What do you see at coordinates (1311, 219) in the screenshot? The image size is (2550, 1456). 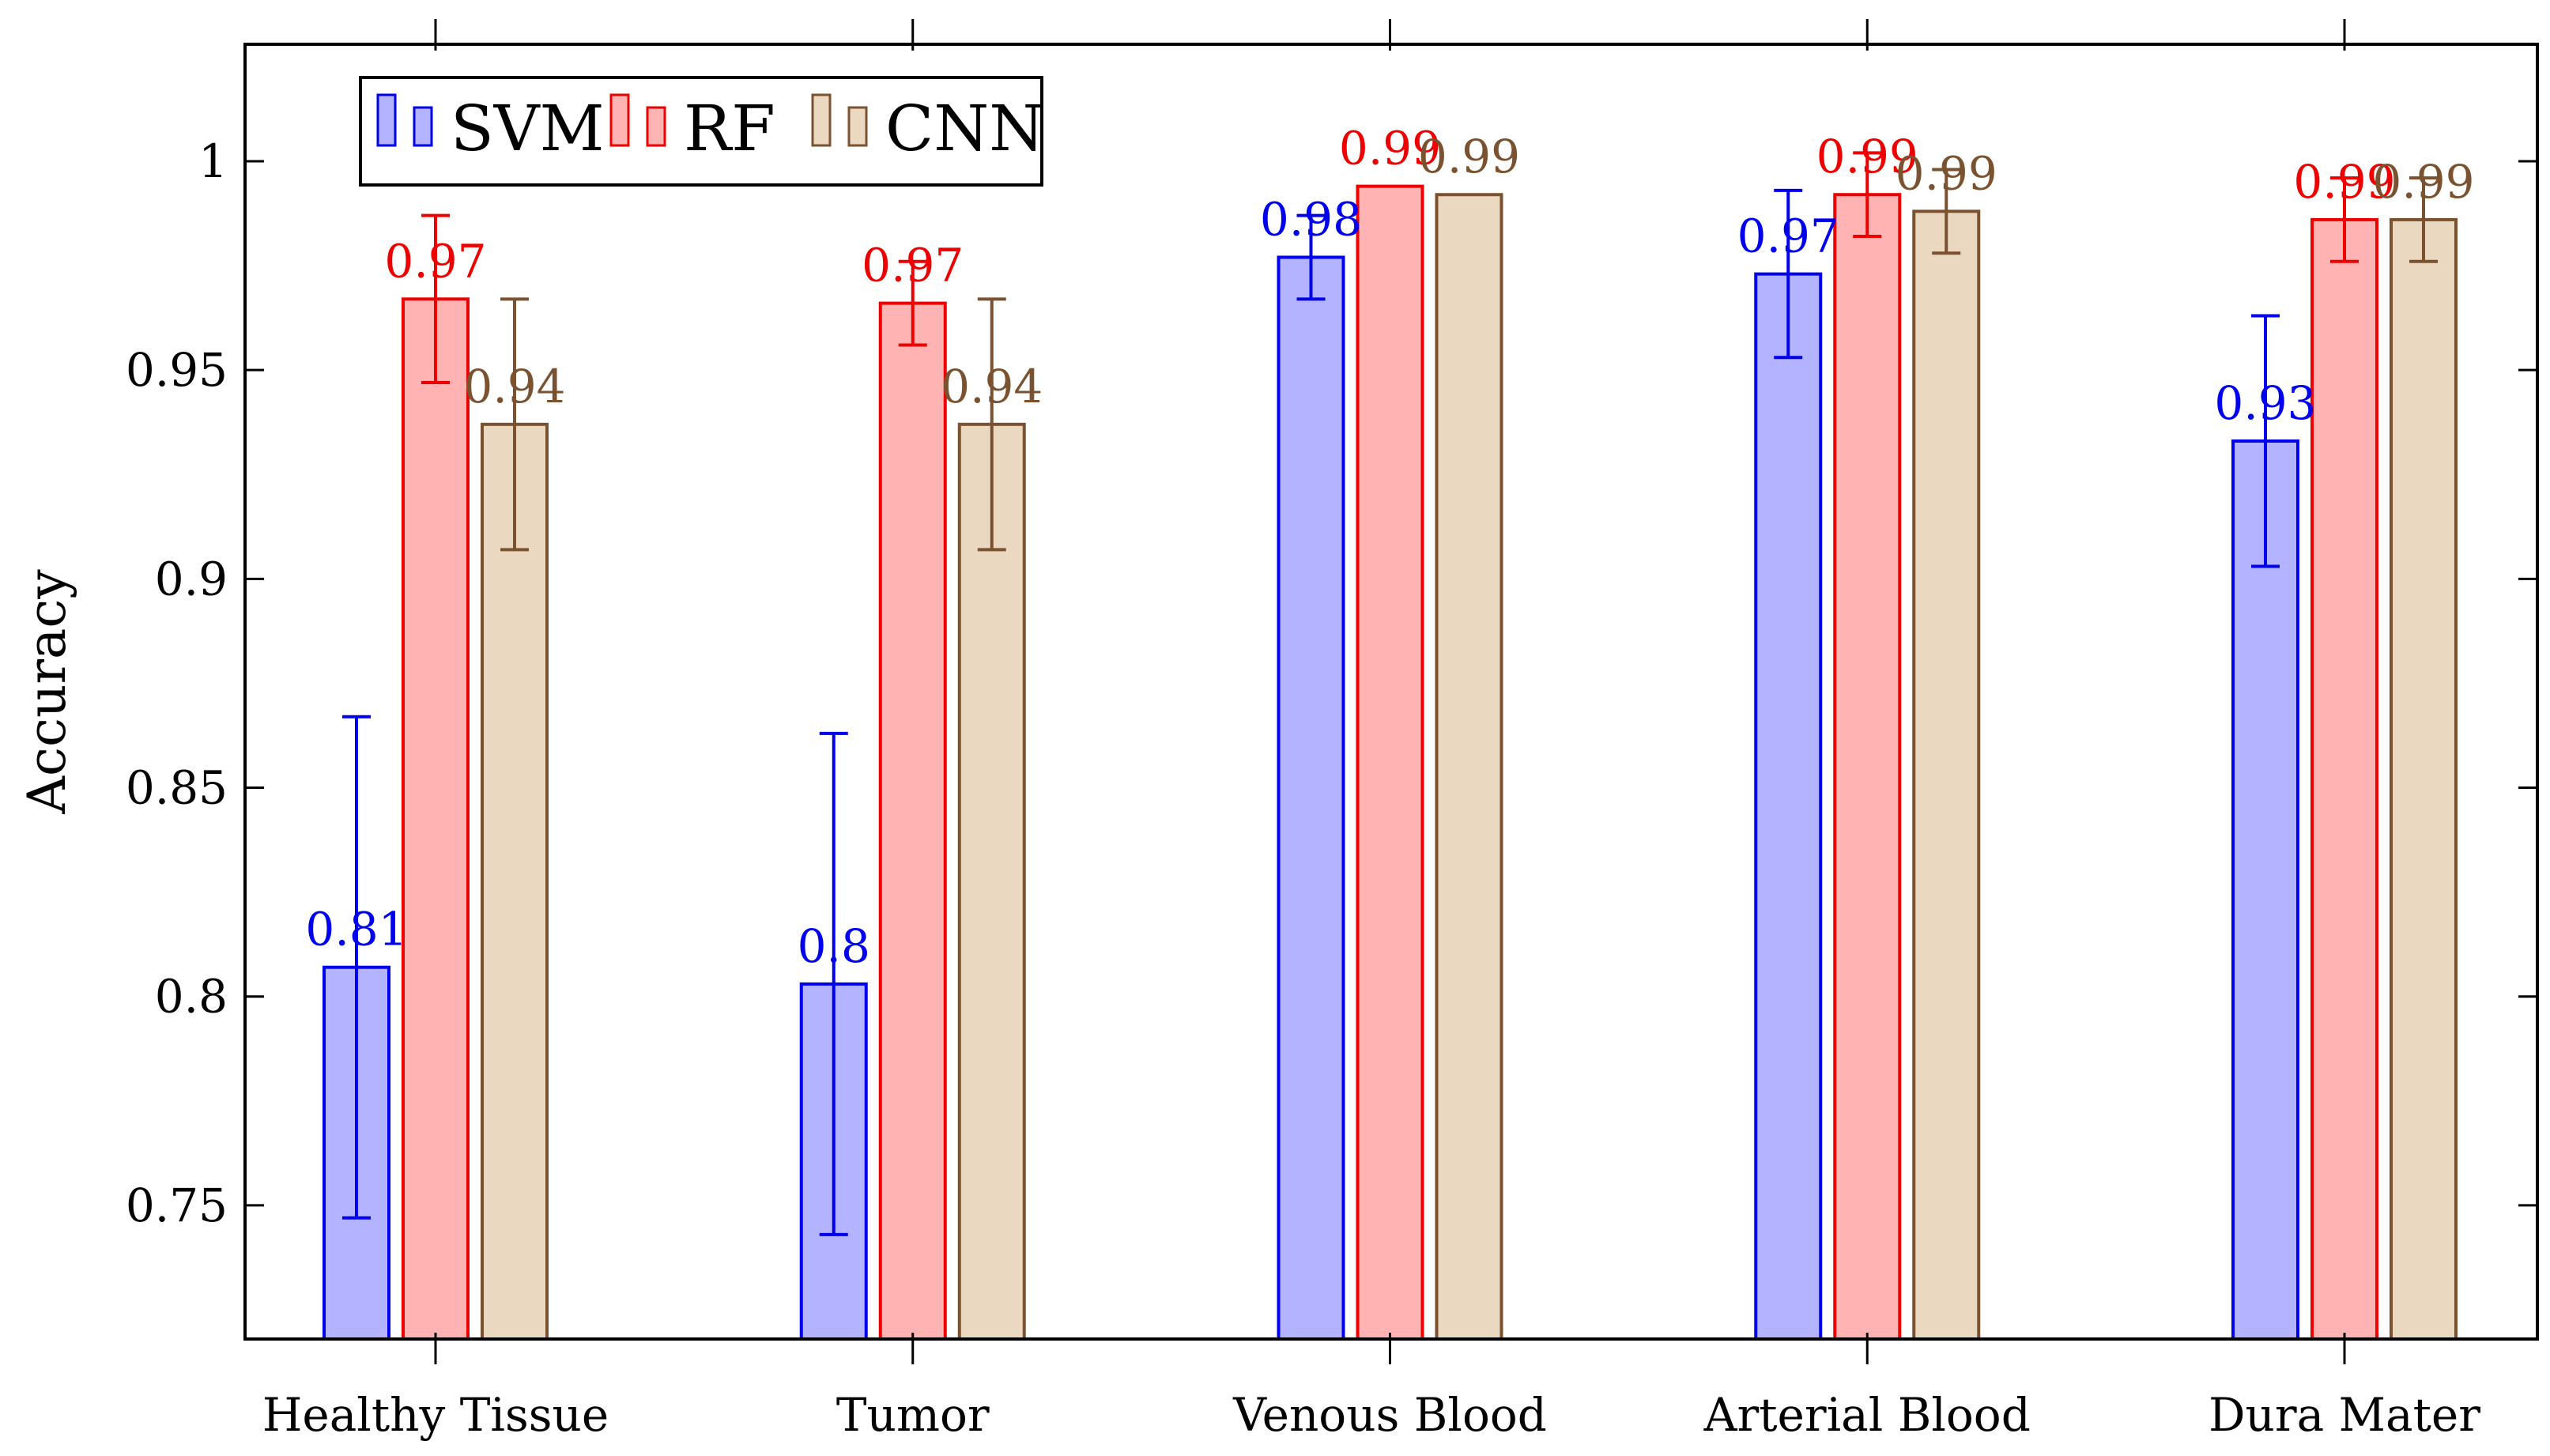 I see `data-label-svm: 0.98` at bounding box center [1311, 219].